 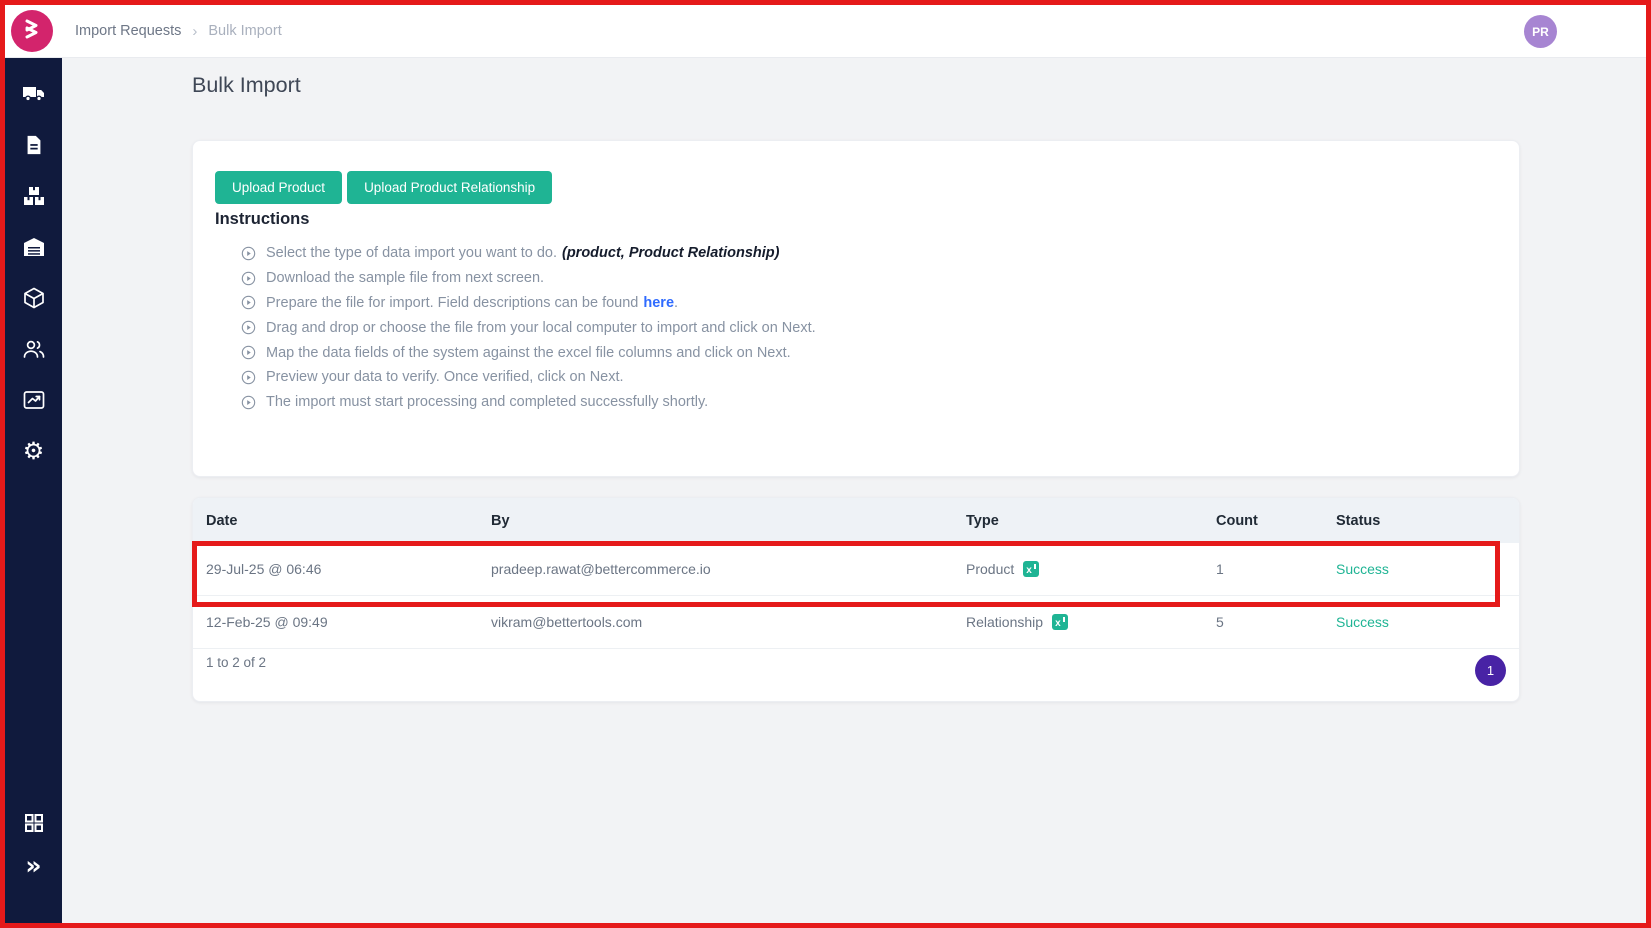 I want to click on column-type: Type, so click(x=982, y=520).